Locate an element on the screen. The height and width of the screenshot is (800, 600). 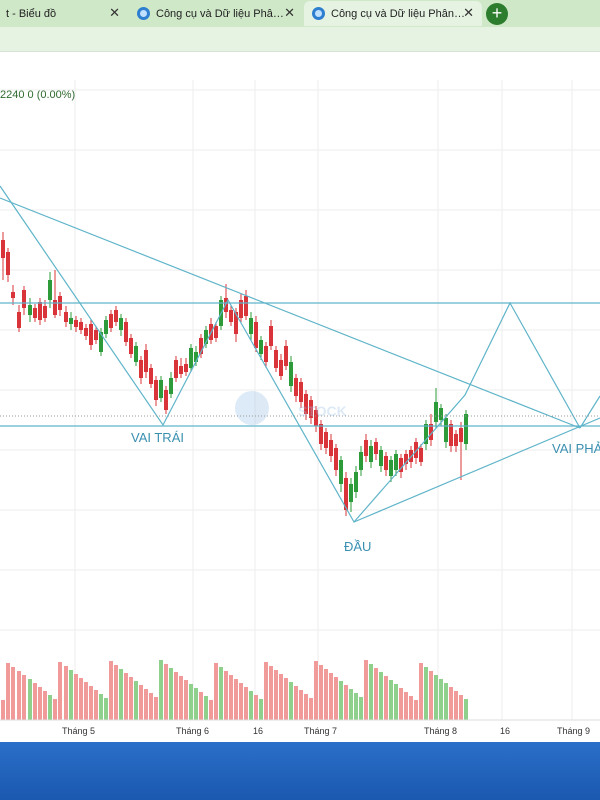
watermark: STOCK is located at coordinates (291, 408).